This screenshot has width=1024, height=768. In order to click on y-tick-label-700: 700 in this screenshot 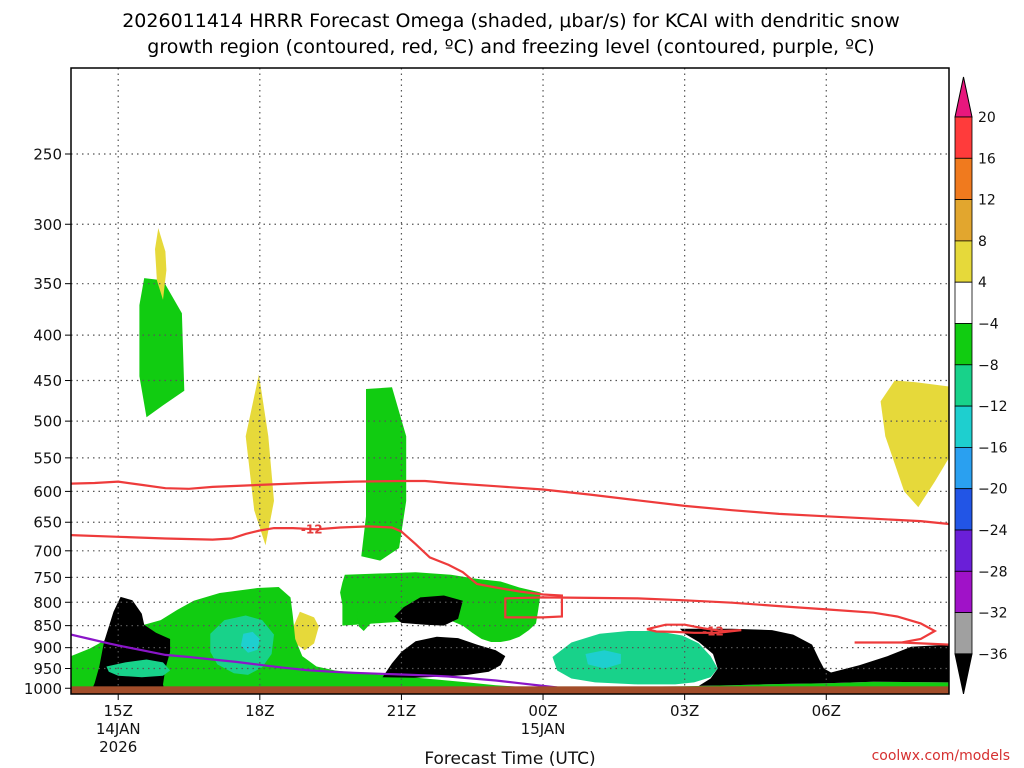, I will do `click(47, 551)`.